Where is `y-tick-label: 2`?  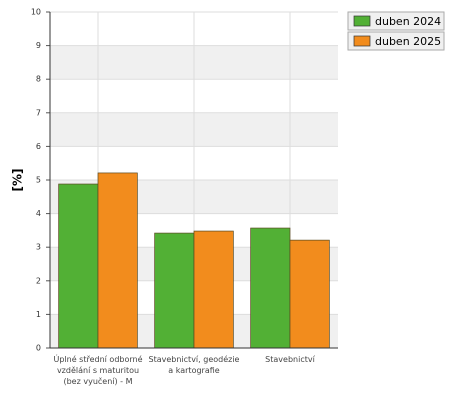 y-tick-label: 2 is located at coordinates (38, 280).